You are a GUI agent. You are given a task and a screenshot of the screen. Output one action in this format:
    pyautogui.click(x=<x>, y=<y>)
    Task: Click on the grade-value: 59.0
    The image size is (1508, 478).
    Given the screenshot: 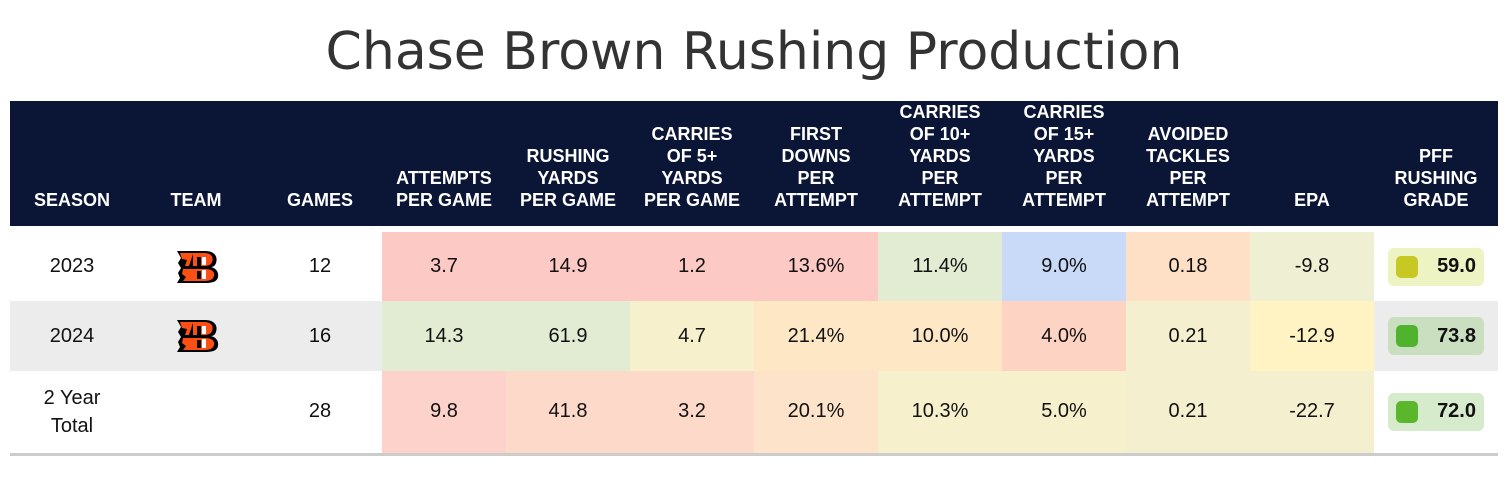 What is the action you would take?
    pyautogui.click(x=1456, y=266)
    